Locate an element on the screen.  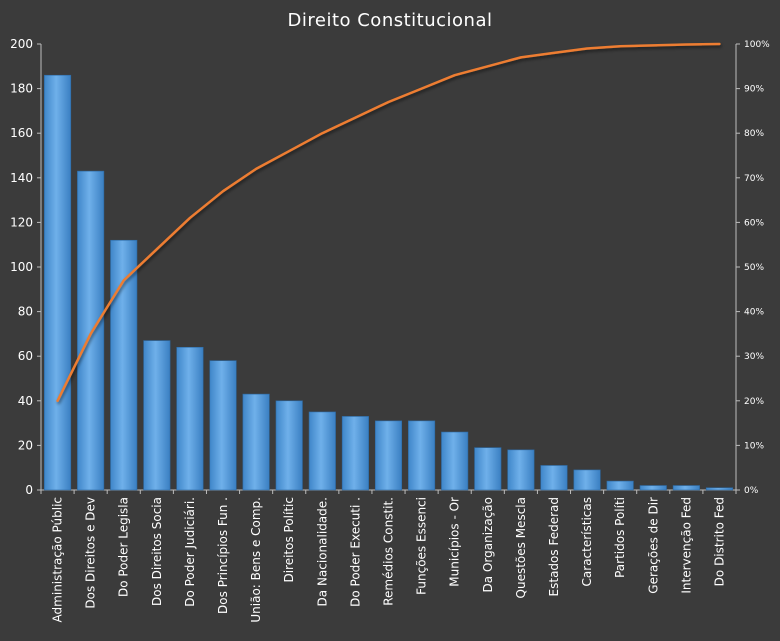
left-axis-tick-label: 200 is located at coordinates (21, 44).